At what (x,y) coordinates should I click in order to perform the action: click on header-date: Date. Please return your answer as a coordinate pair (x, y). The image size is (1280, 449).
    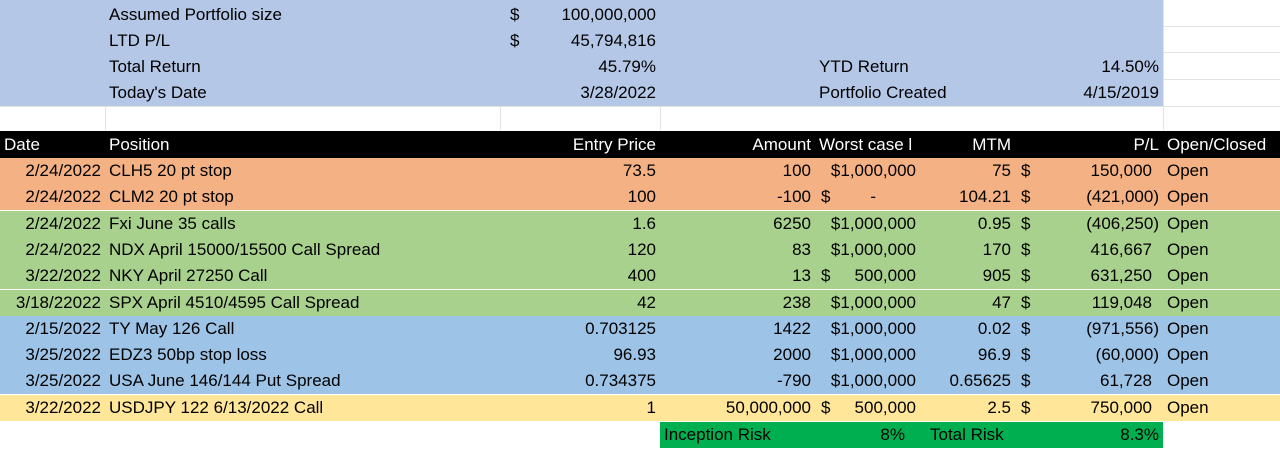
    Looking at the image, I should click on (22, 144).